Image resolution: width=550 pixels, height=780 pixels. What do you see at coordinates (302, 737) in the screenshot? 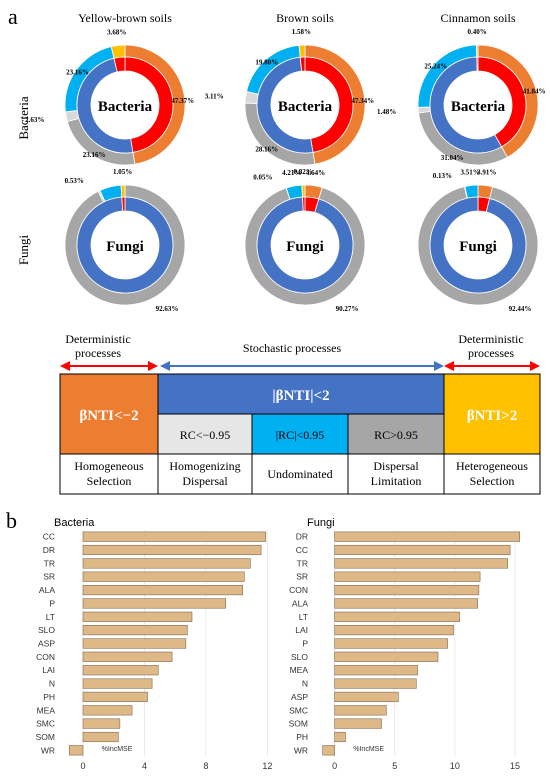
I see `category-label-ph: PH` at bounding box center [302, 737].